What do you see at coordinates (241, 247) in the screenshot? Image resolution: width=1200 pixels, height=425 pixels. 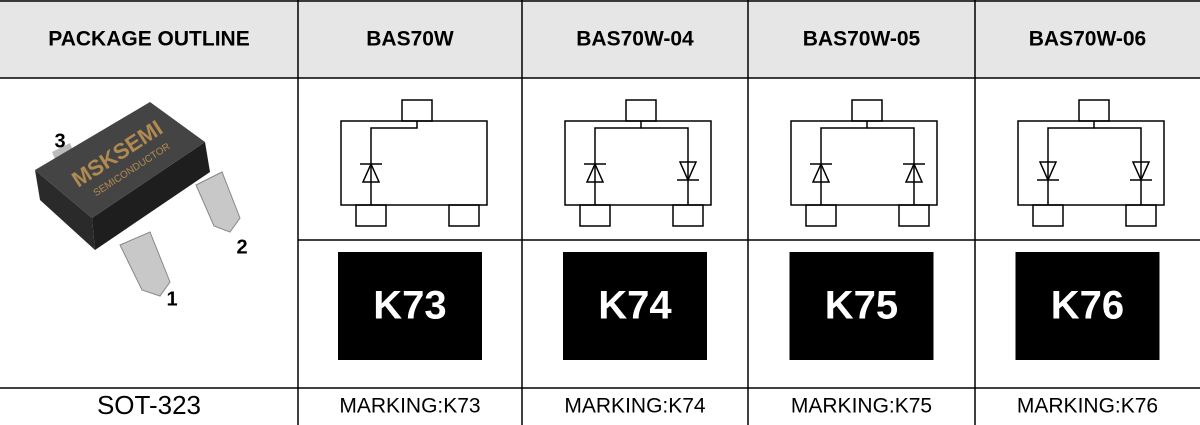 I see `pin-label: 2` at bounding box center [241, 247].